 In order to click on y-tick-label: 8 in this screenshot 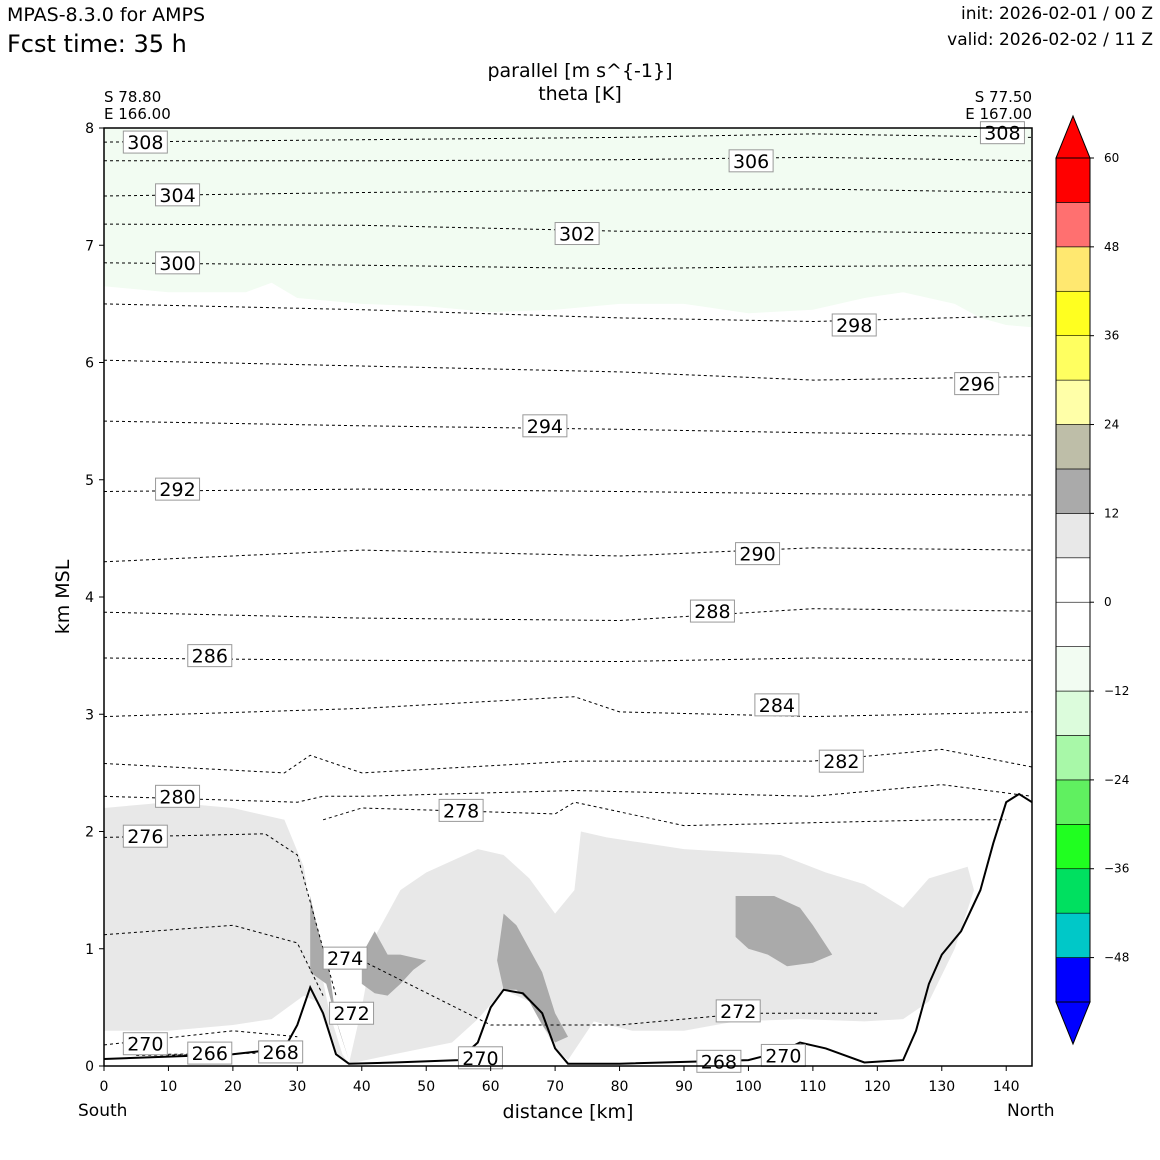, I will do `click(89, 129)`.